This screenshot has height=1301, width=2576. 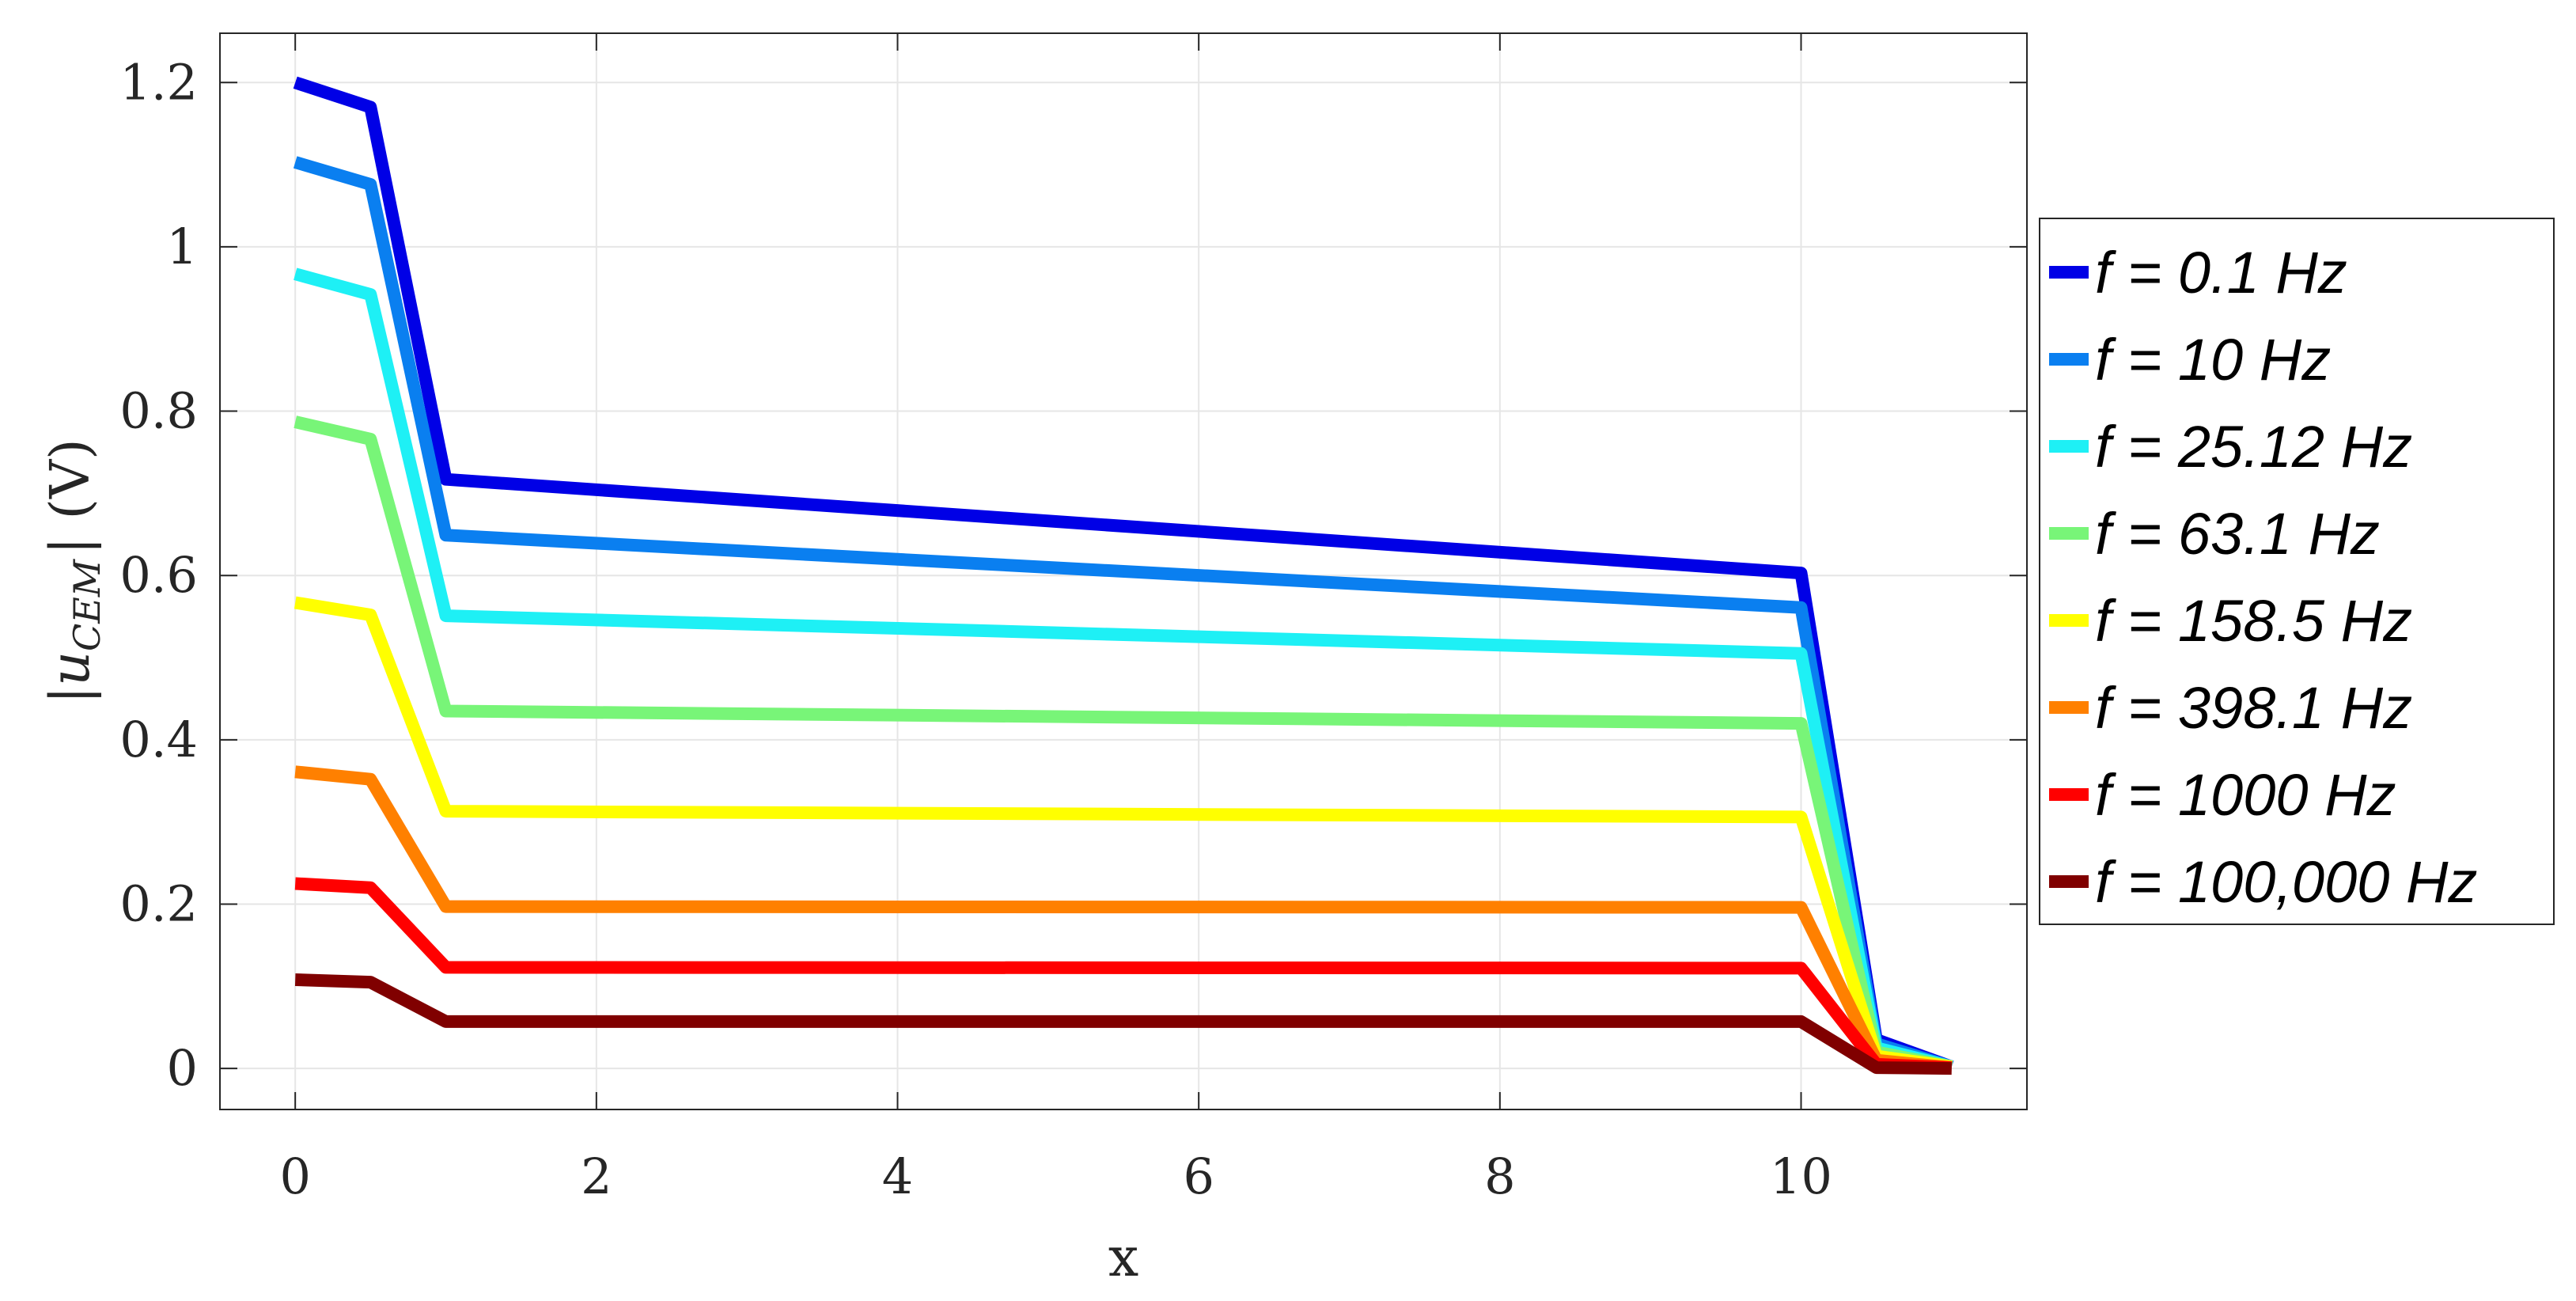 I want to click on y-tick-label: 0.4, so click(x=158, y=739).